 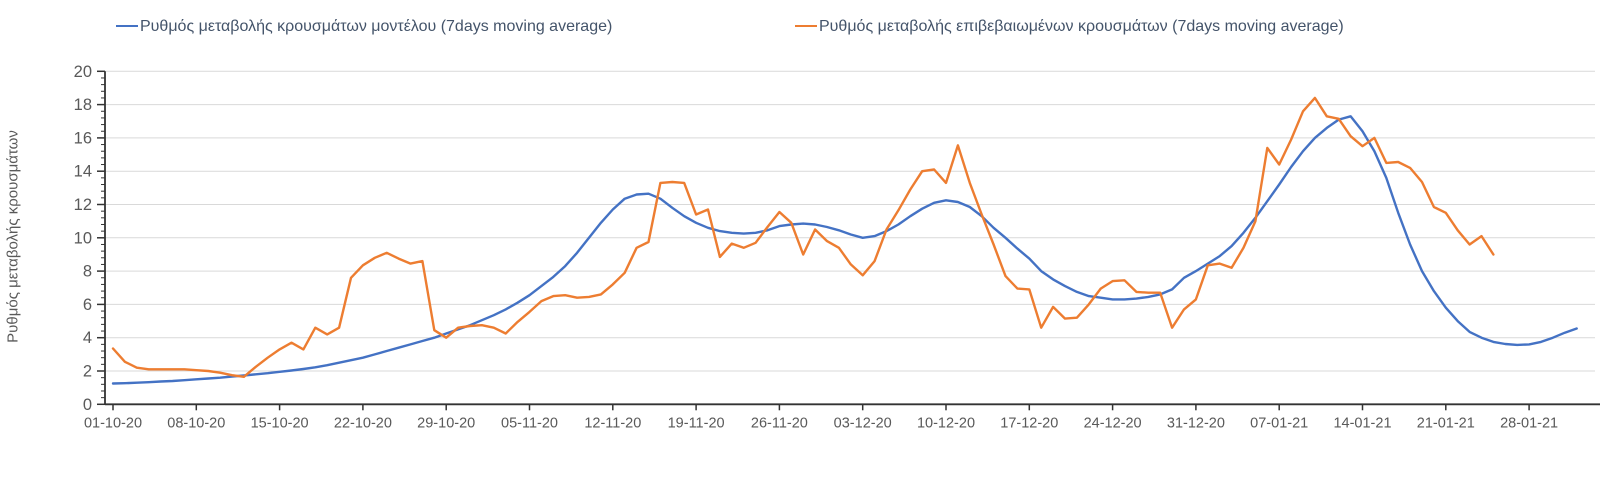 What do you see at coordinates (1279, 423) in the screenshot?
I see `x-tick-label: 07-01-21` at bounding box center [1279, 423].